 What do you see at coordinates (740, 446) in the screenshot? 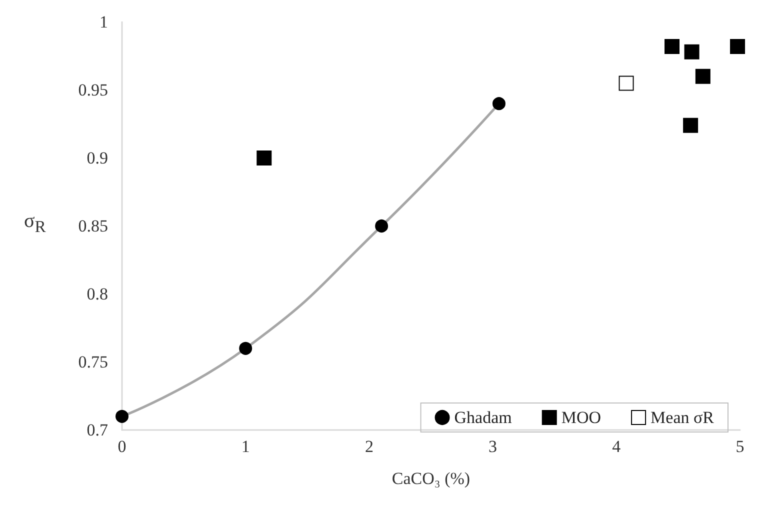
I see `x-tick-label: 5` at bounding box center [740, 446].